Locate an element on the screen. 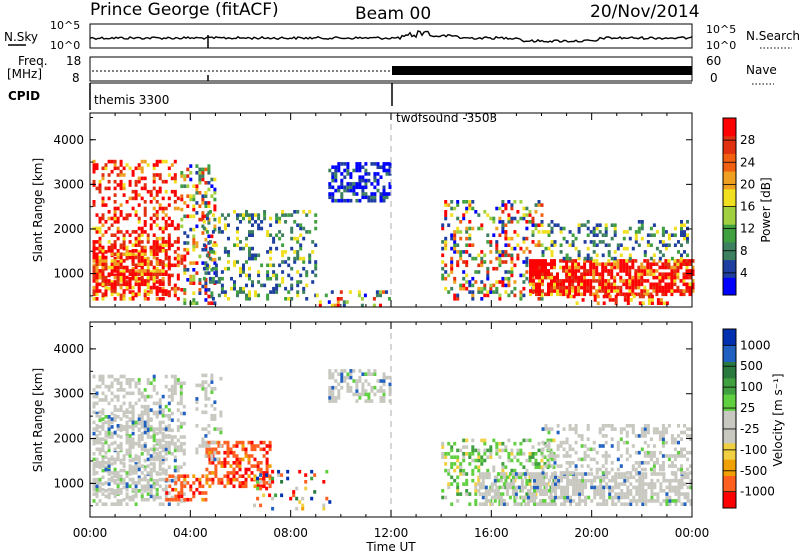 Image resolution: width=800 pixels, height=554 pixels. power-ytick-label: 1000 is located at coordinates (68, 274).